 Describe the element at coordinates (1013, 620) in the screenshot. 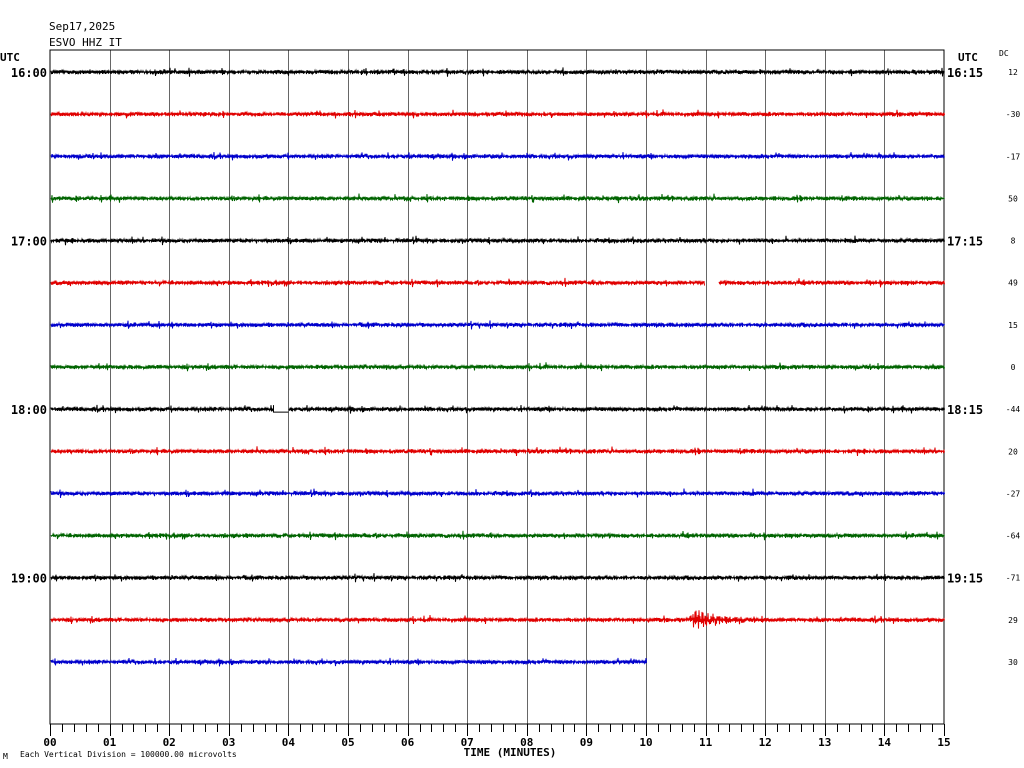

I see `dc-offset-label: 29` at that location.